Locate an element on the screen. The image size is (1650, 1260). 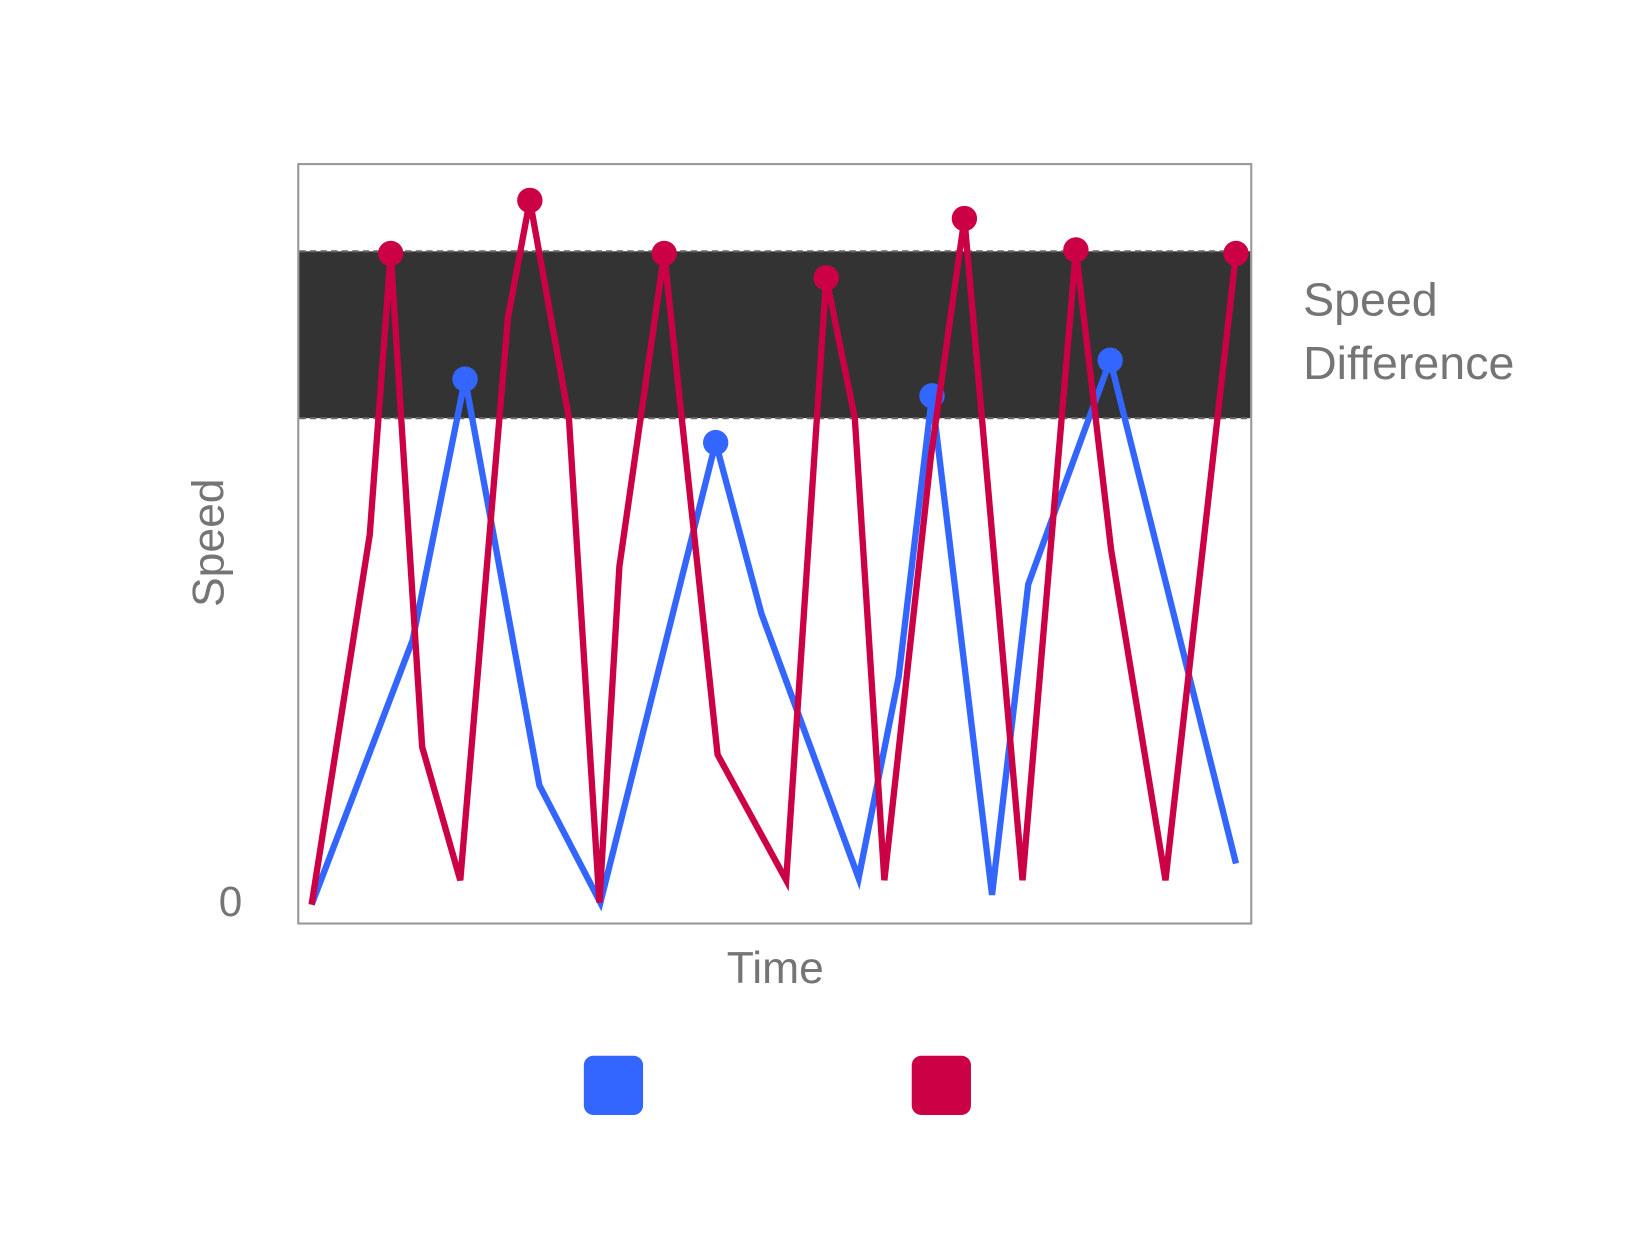
y-axis-label: Speed is located at coordinates (208, 543).